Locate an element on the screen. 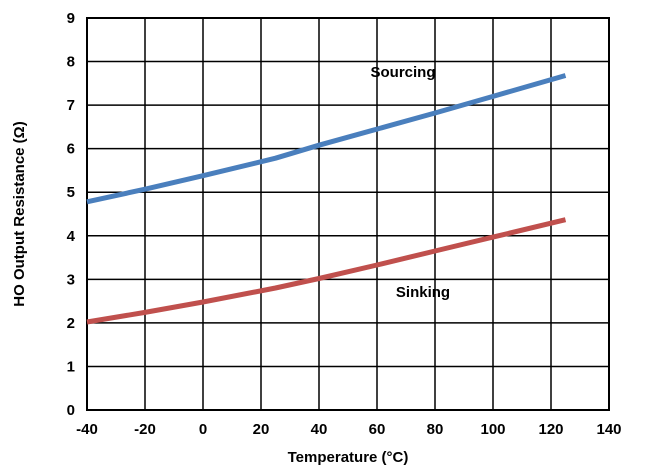 This screenshot has height=474, width=669. x-tick-label: 120 is located at coordinates (550, 429).